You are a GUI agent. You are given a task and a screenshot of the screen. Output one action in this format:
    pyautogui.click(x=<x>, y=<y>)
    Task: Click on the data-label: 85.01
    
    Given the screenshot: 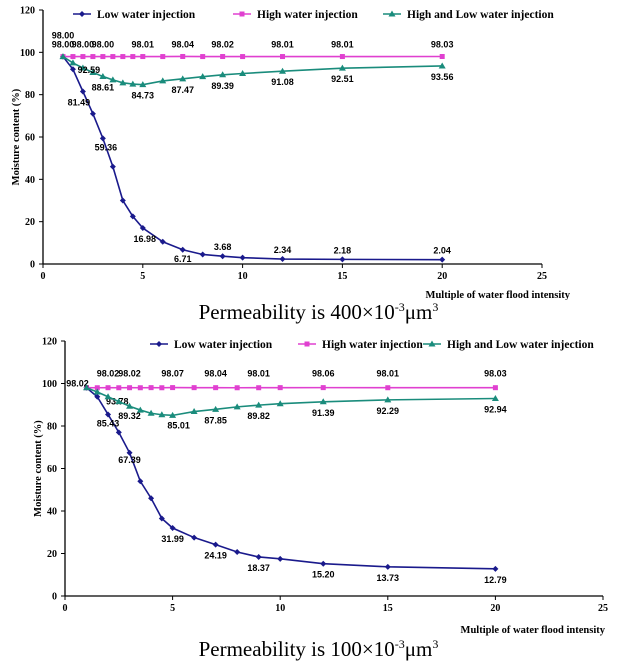 What is the action you would take?
    pyautogui.click(x=178, y=425)
    